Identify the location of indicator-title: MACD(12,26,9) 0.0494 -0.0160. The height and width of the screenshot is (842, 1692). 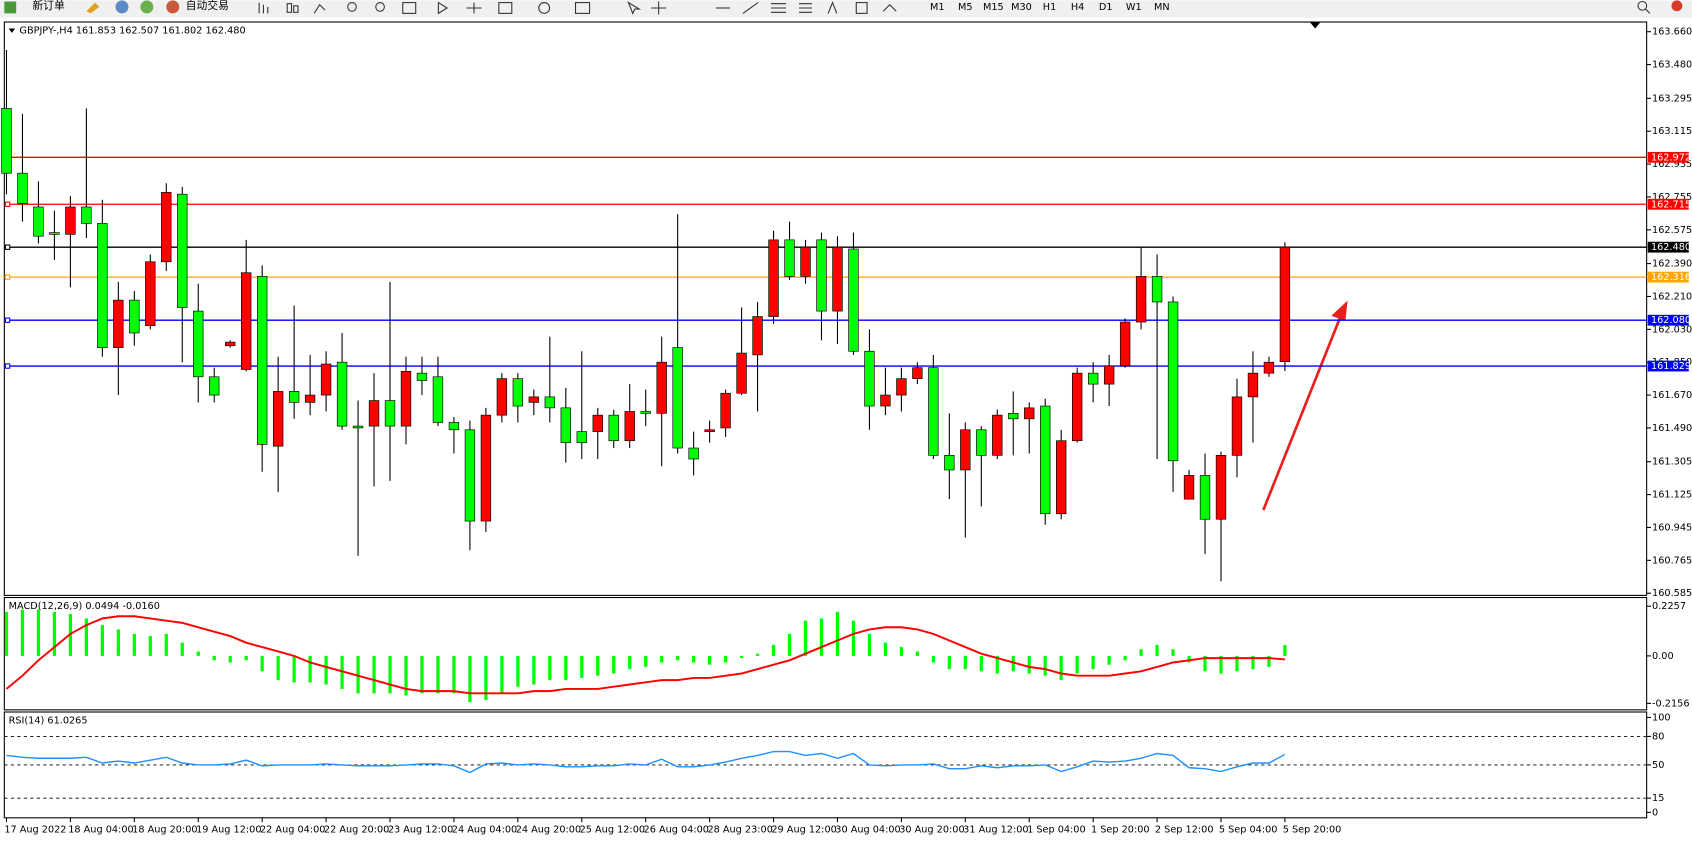
(84, 606).